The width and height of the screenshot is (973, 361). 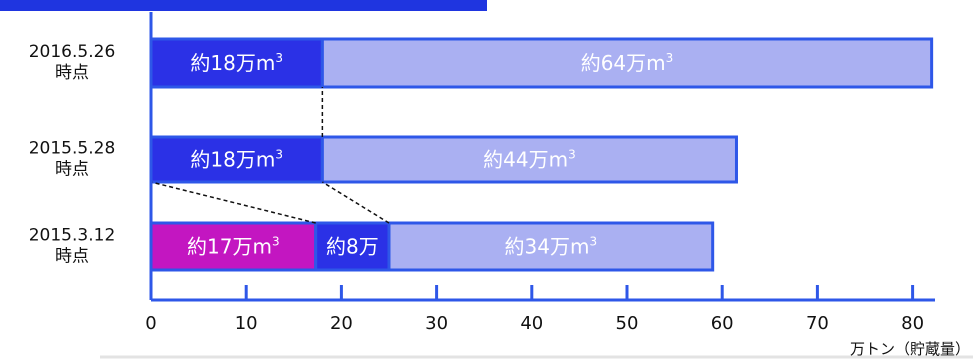 I want to click on category-labels: 2016.5.26 時点 2015.5.28 時点 2015.3.12 時点, so click(x=72, y=154).